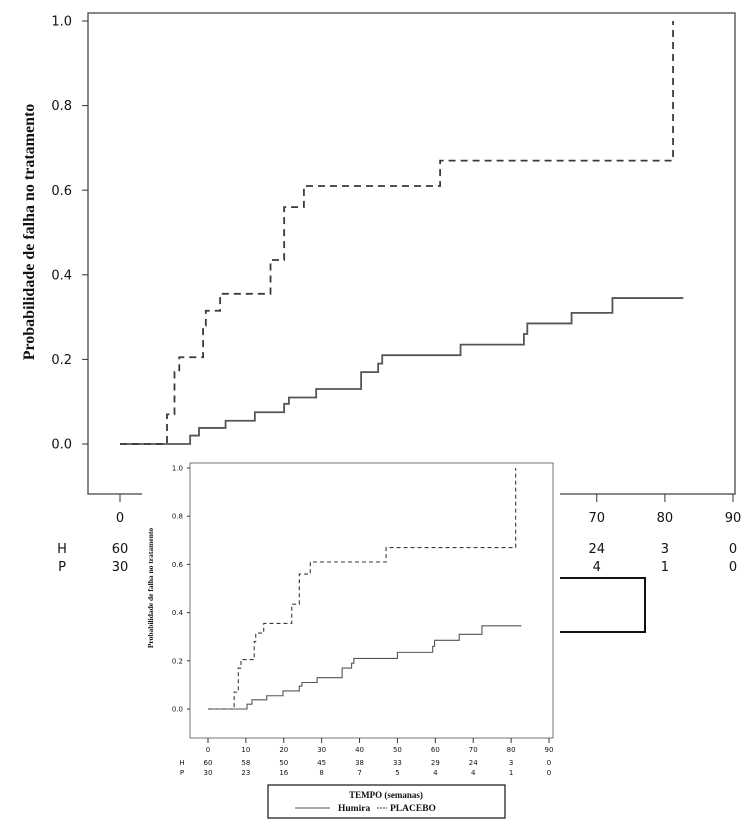 The width and height of the screenshot is (750, 828). I want to click on risk-count: 38, so click(359, 763).